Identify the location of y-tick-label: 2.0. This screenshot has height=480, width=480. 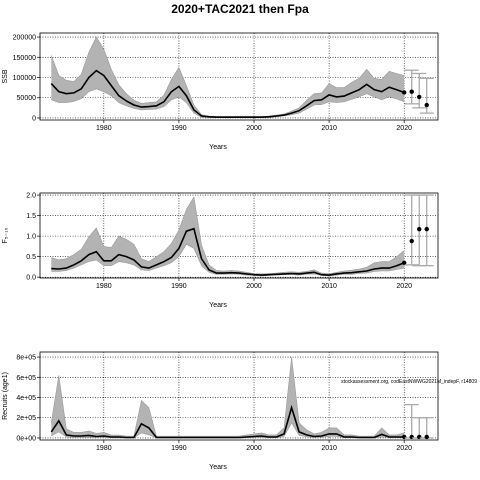
(31, 196).